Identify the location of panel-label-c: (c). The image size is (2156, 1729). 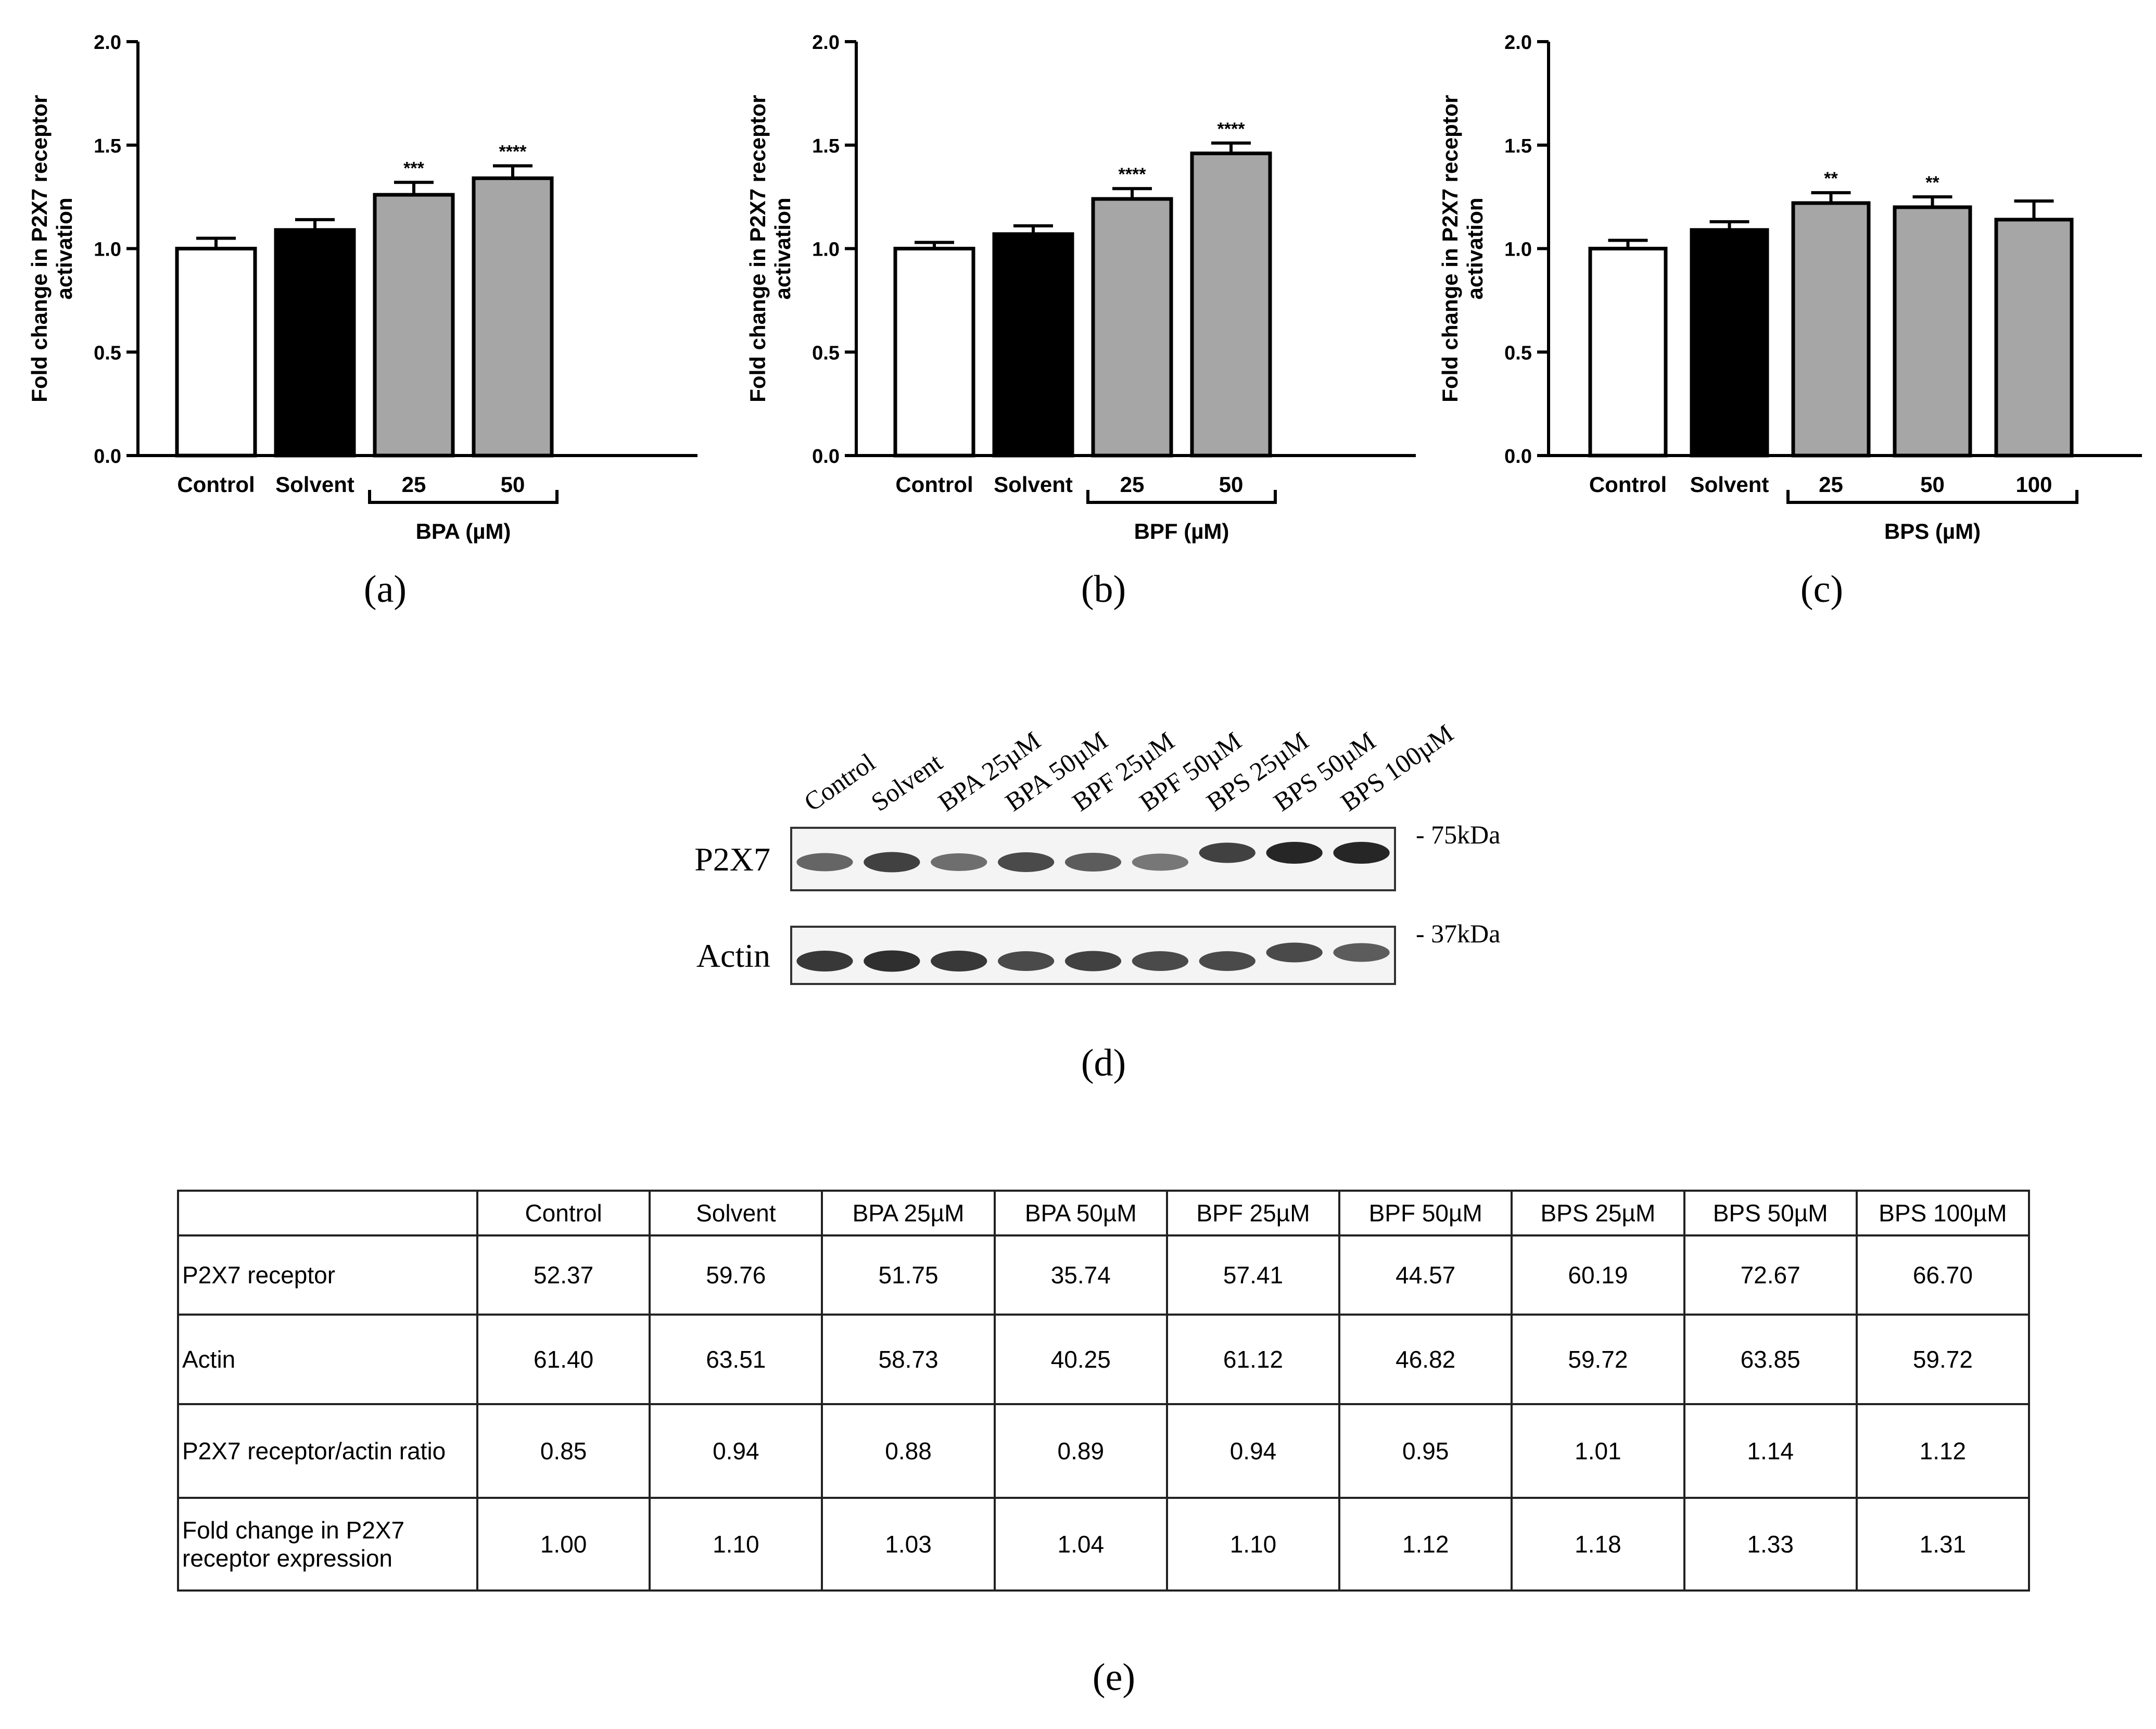
(1822, 589).